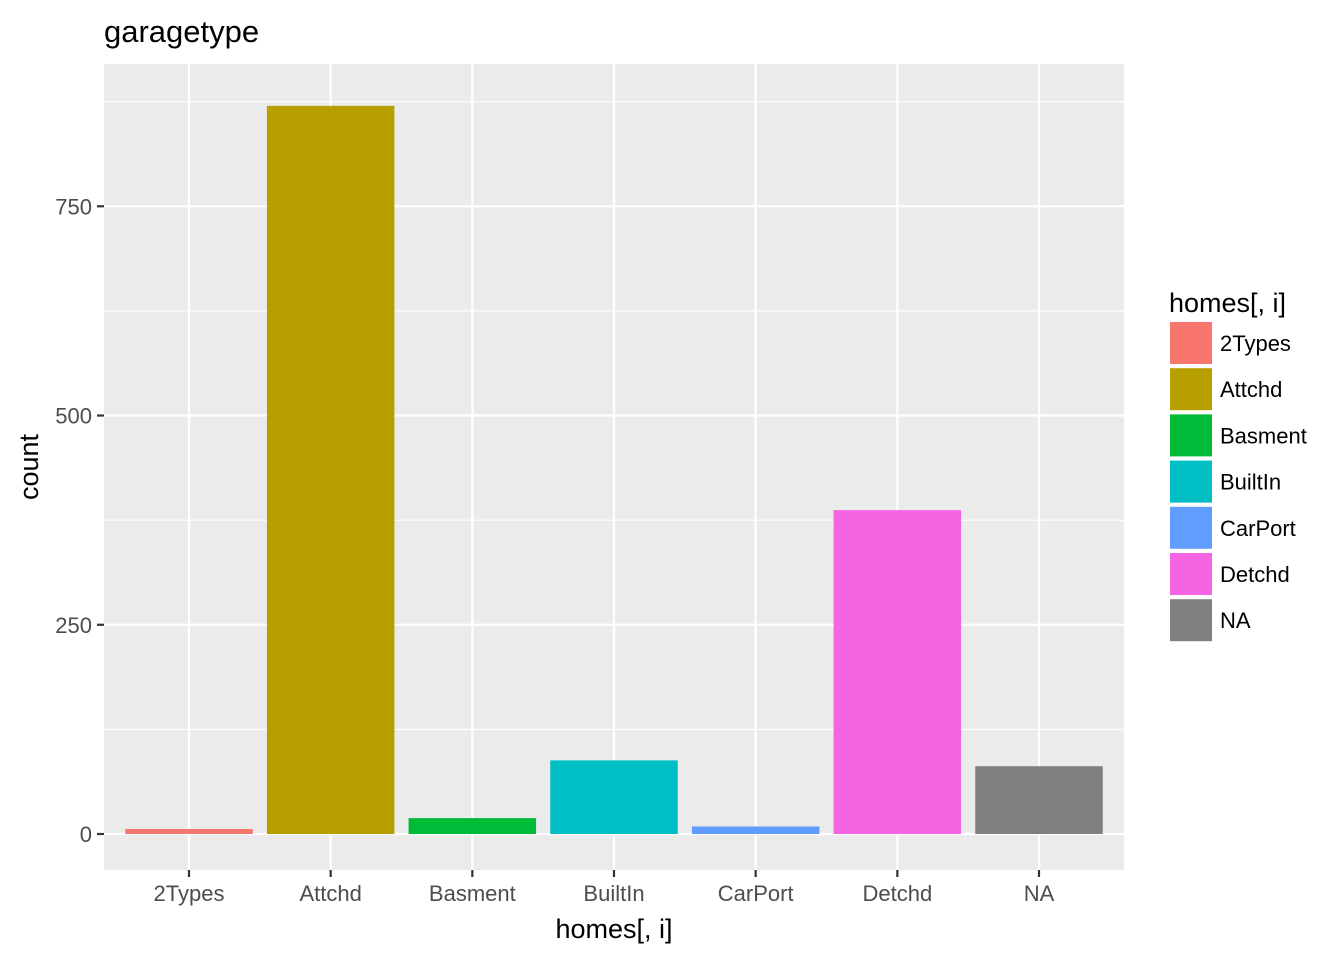  I want to click on bar-na, so click(1039, 800).